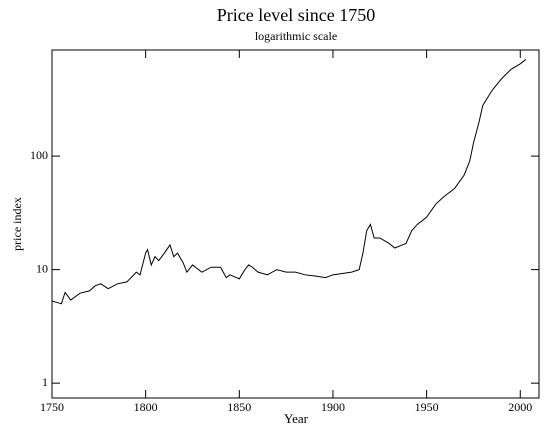  I want to click on x-tick-label: 1800, so click(146, 407).